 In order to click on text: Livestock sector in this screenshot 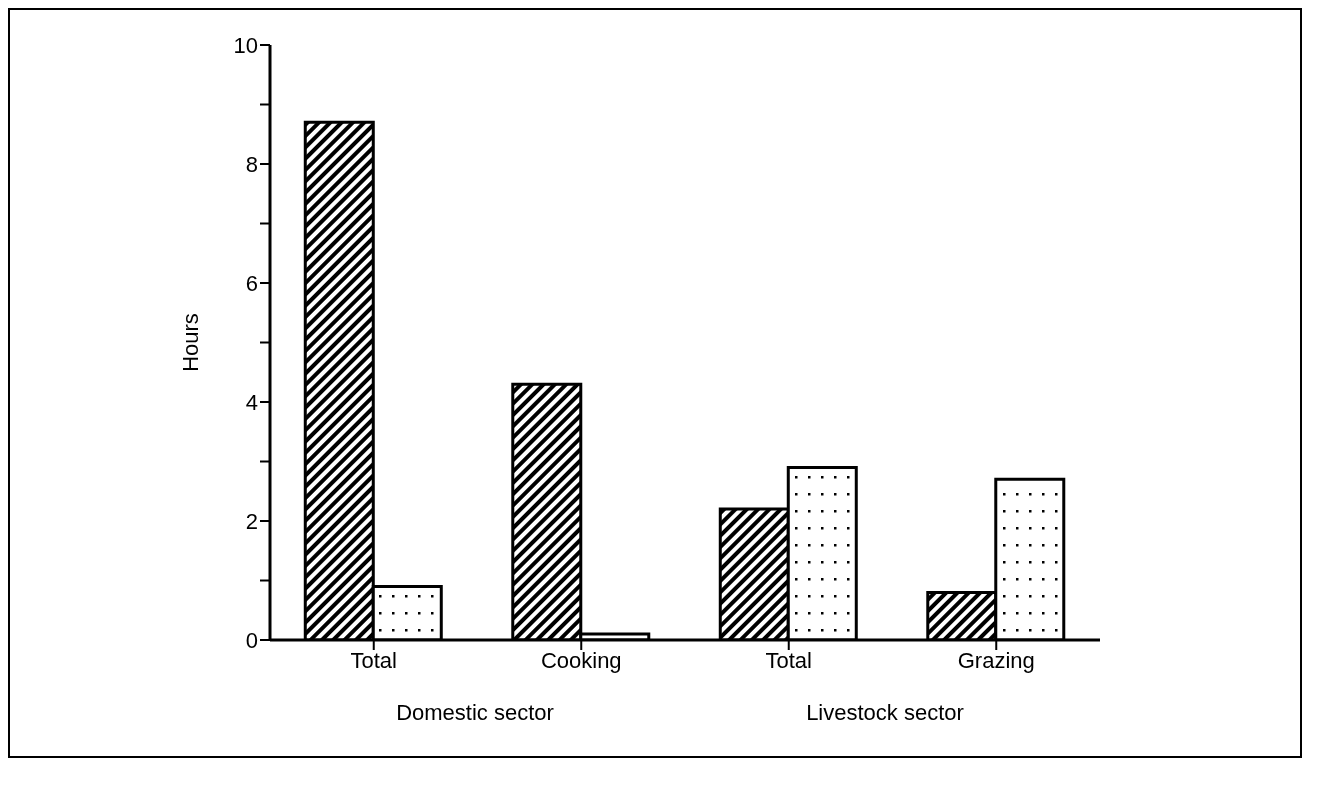, I will do `click(885, 713)`.